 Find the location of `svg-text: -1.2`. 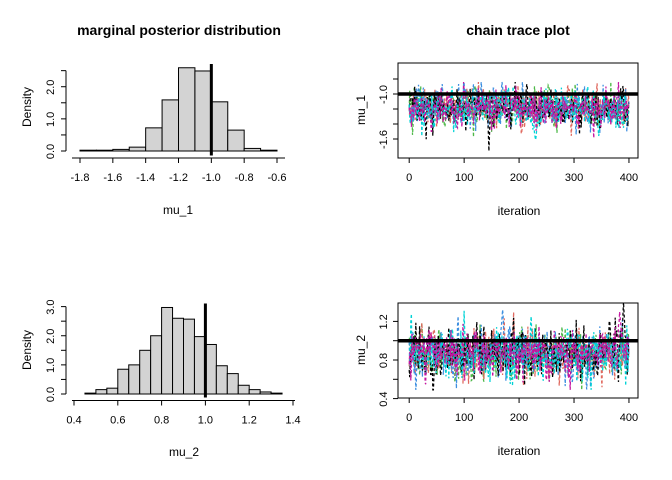

svg-text: -1.2 is located at coordinates (178, 178).